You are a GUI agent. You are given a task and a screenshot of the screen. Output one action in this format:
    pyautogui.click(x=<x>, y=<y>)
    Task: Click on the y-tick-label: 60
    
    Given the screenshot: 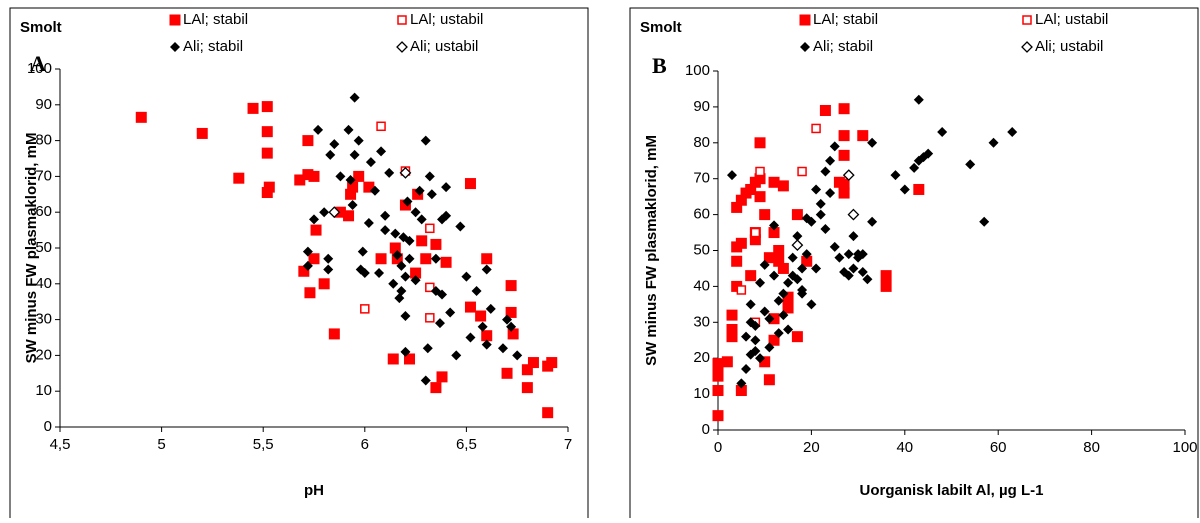 What is the action you would take?
    pyautogui.click(x=701, y=214)
    